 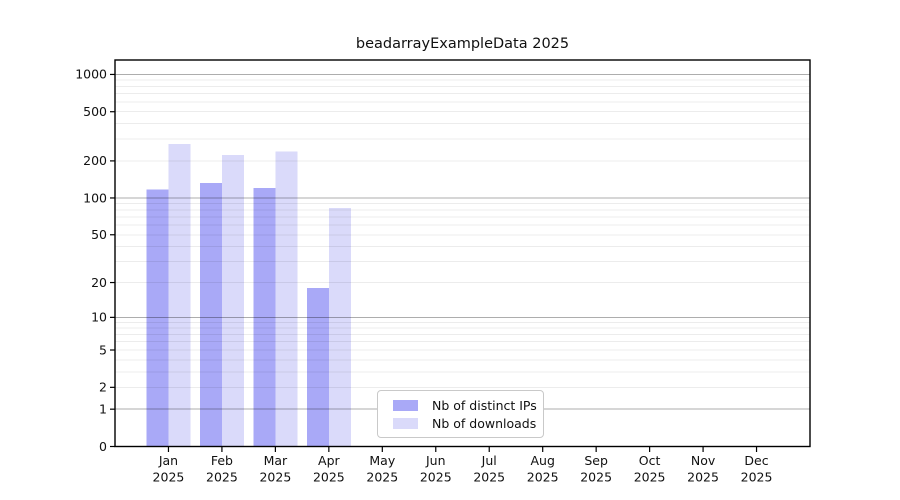 I want to click on legend-swatch-distinct-ips, so click(x=405, y=405).